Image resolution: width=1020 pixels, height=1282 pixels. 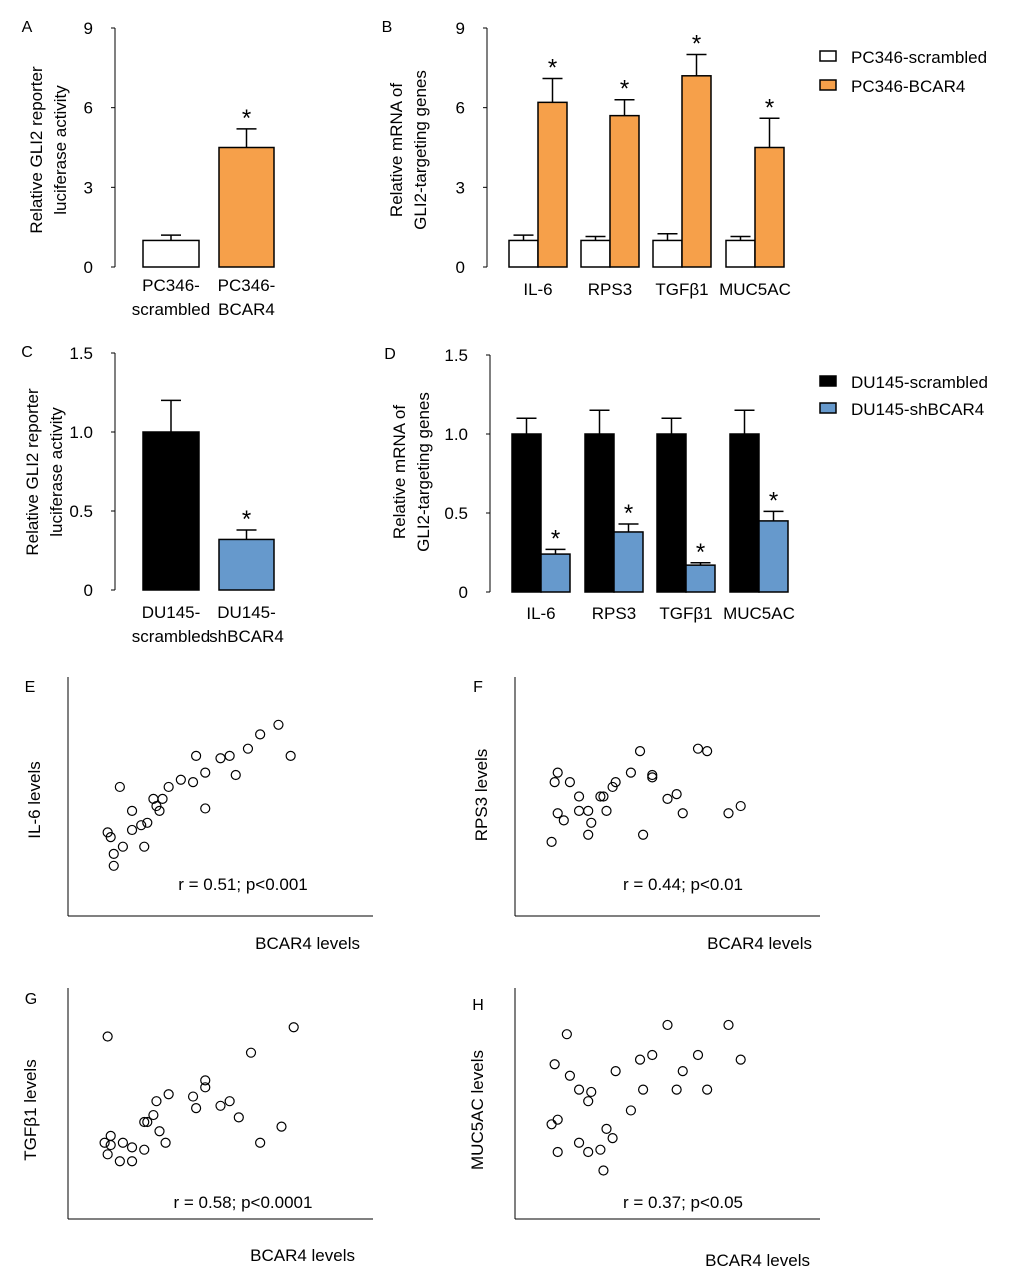 What do you see at coordinates (247, 285) in the screenshot?
I see `x-tick-label: PC346-` at bounding box center [247, 285].